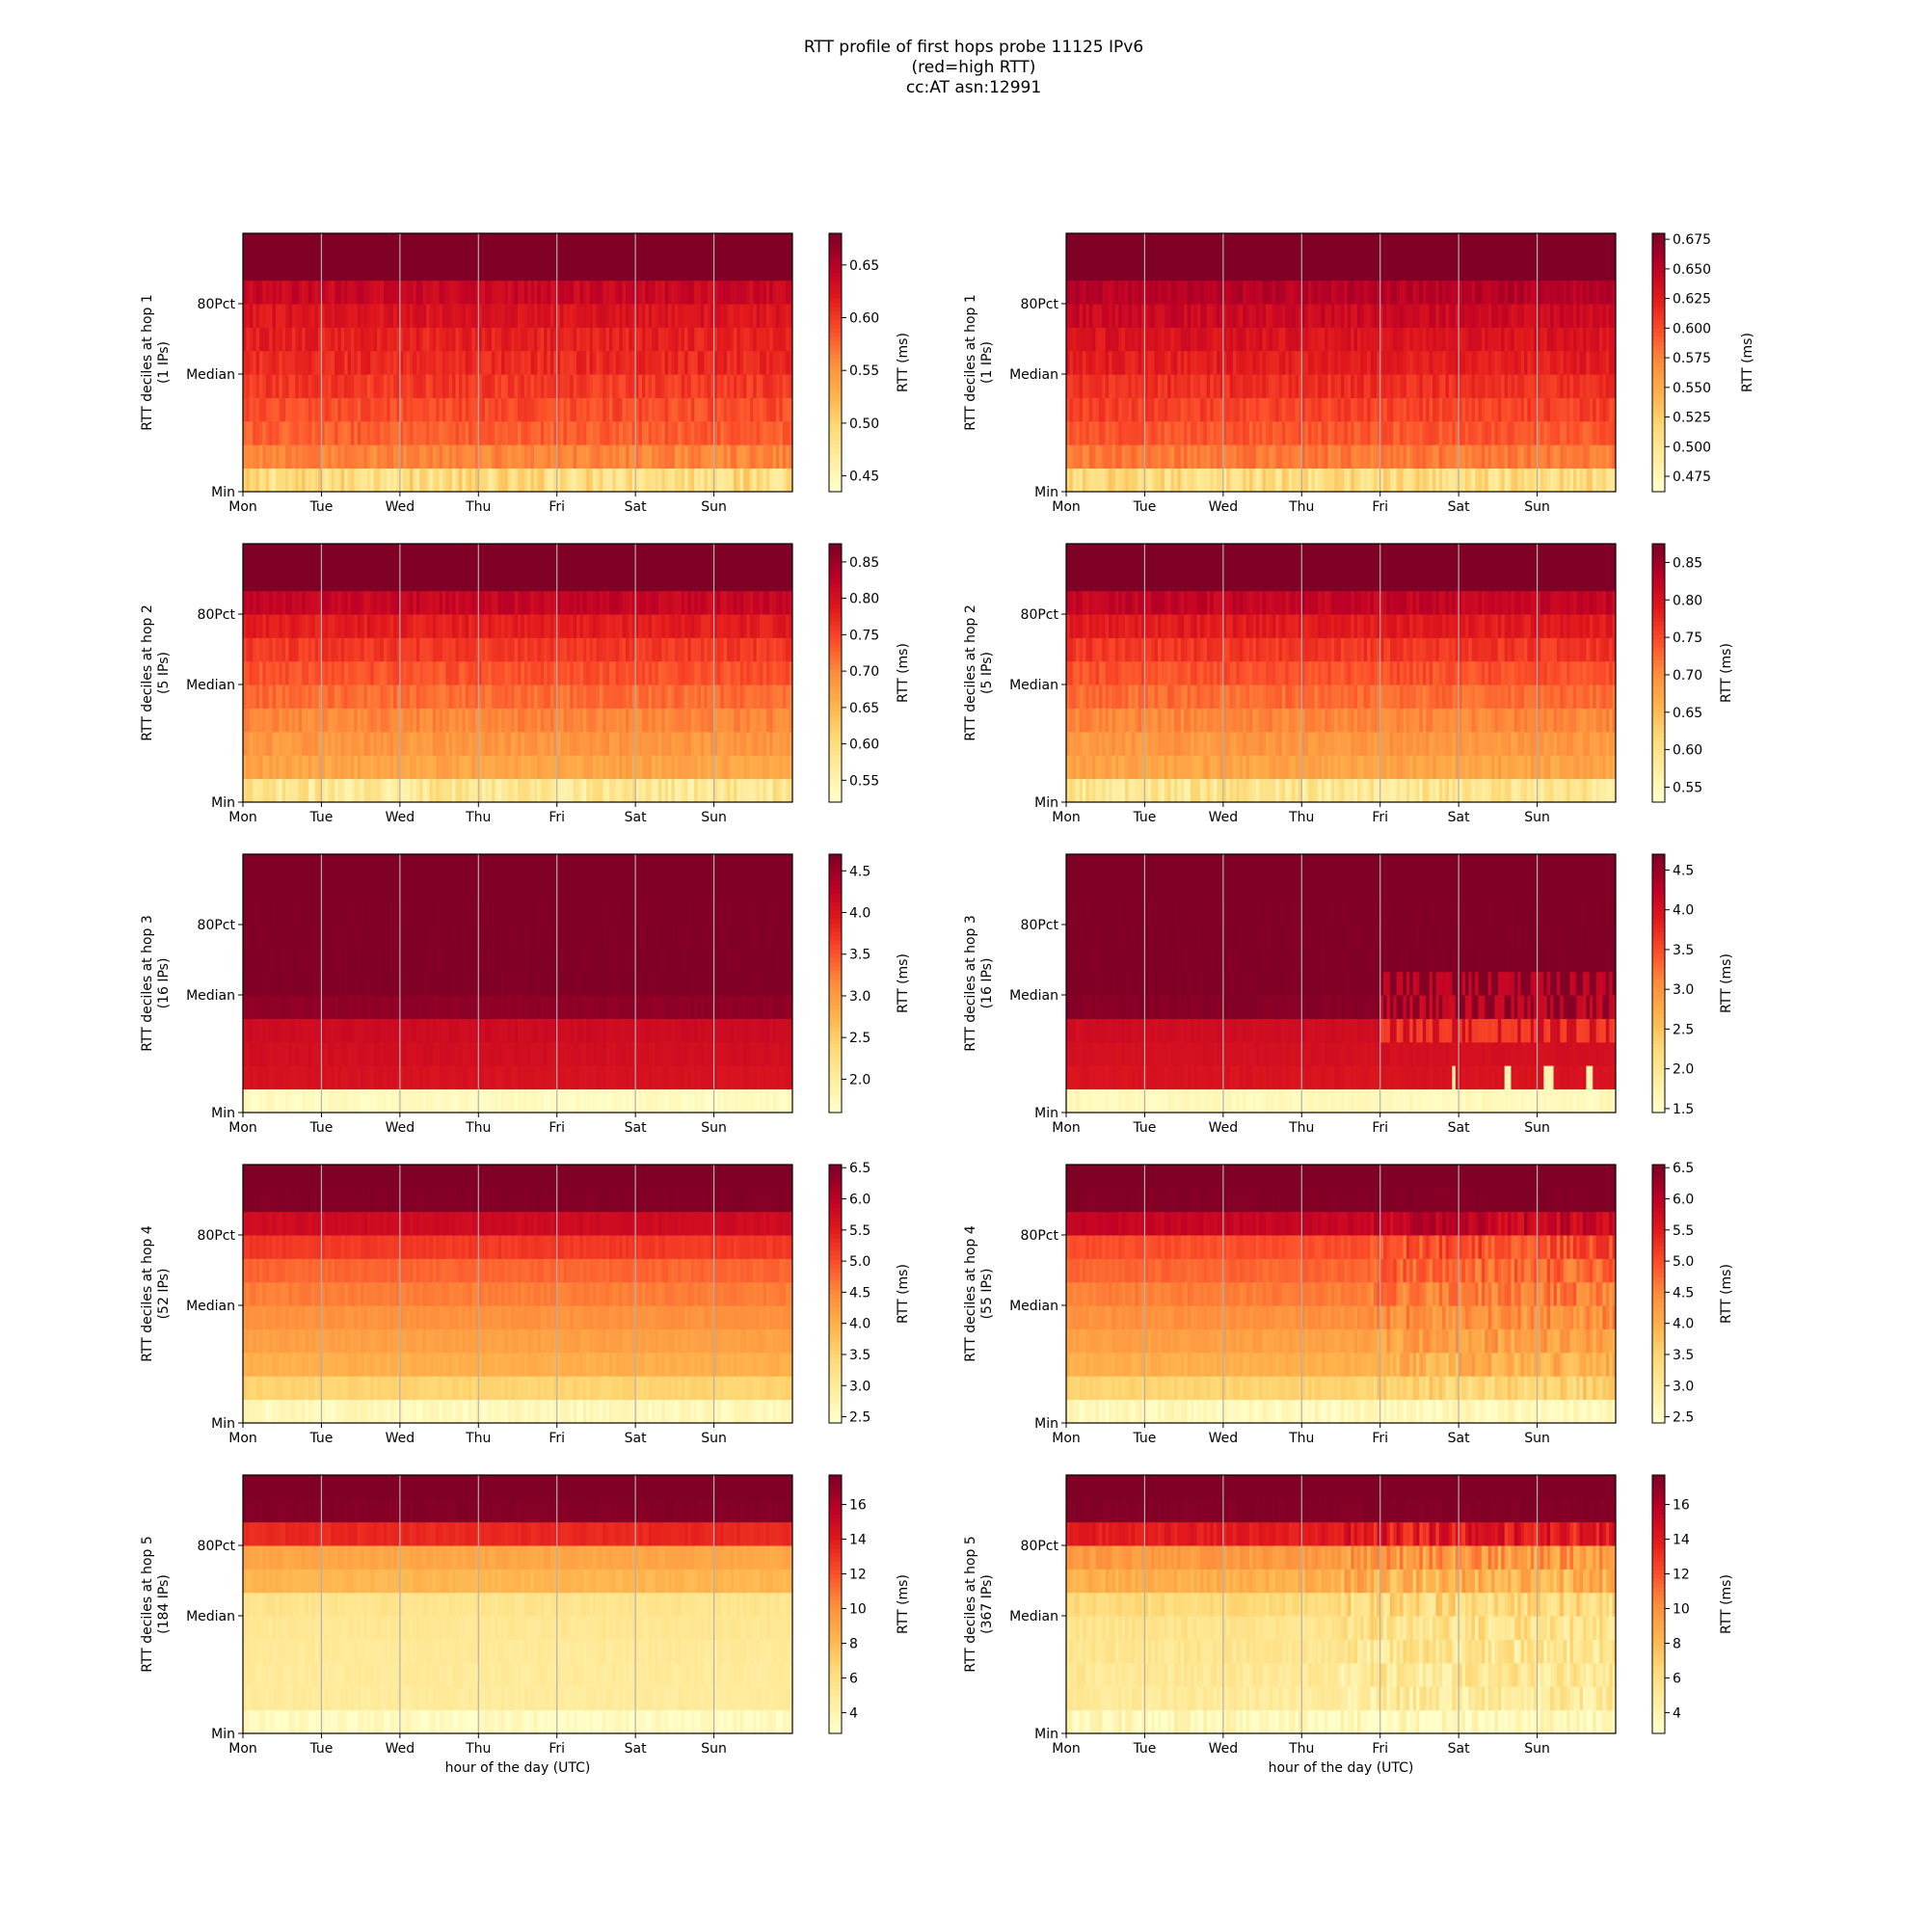 This screenshot has width=1928, height=1932. I want to click on colorbar-tick-label: 0.55, so click(864, 371).